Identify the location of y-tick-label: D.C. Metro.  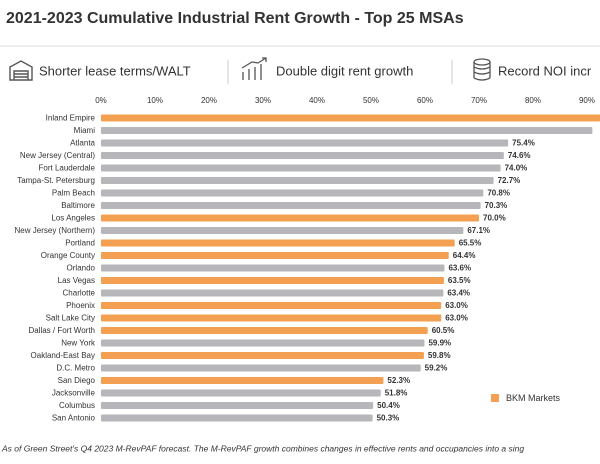
(75, 368).